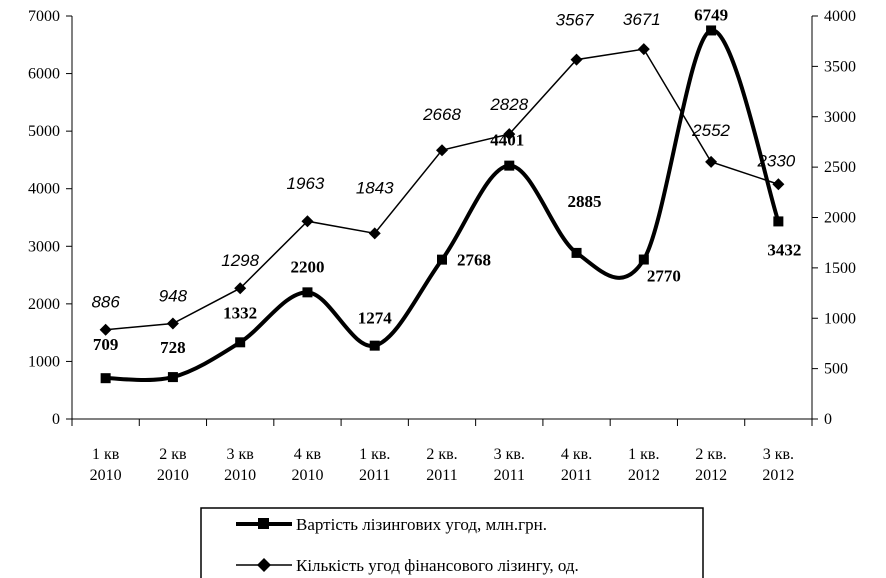 This screenshot has height=578, width=886. What do you see at coordinates (509, 465) in the screenshot?
I see `x-tick-label: 3 кв. 2011` at bounding box center [509, 465].